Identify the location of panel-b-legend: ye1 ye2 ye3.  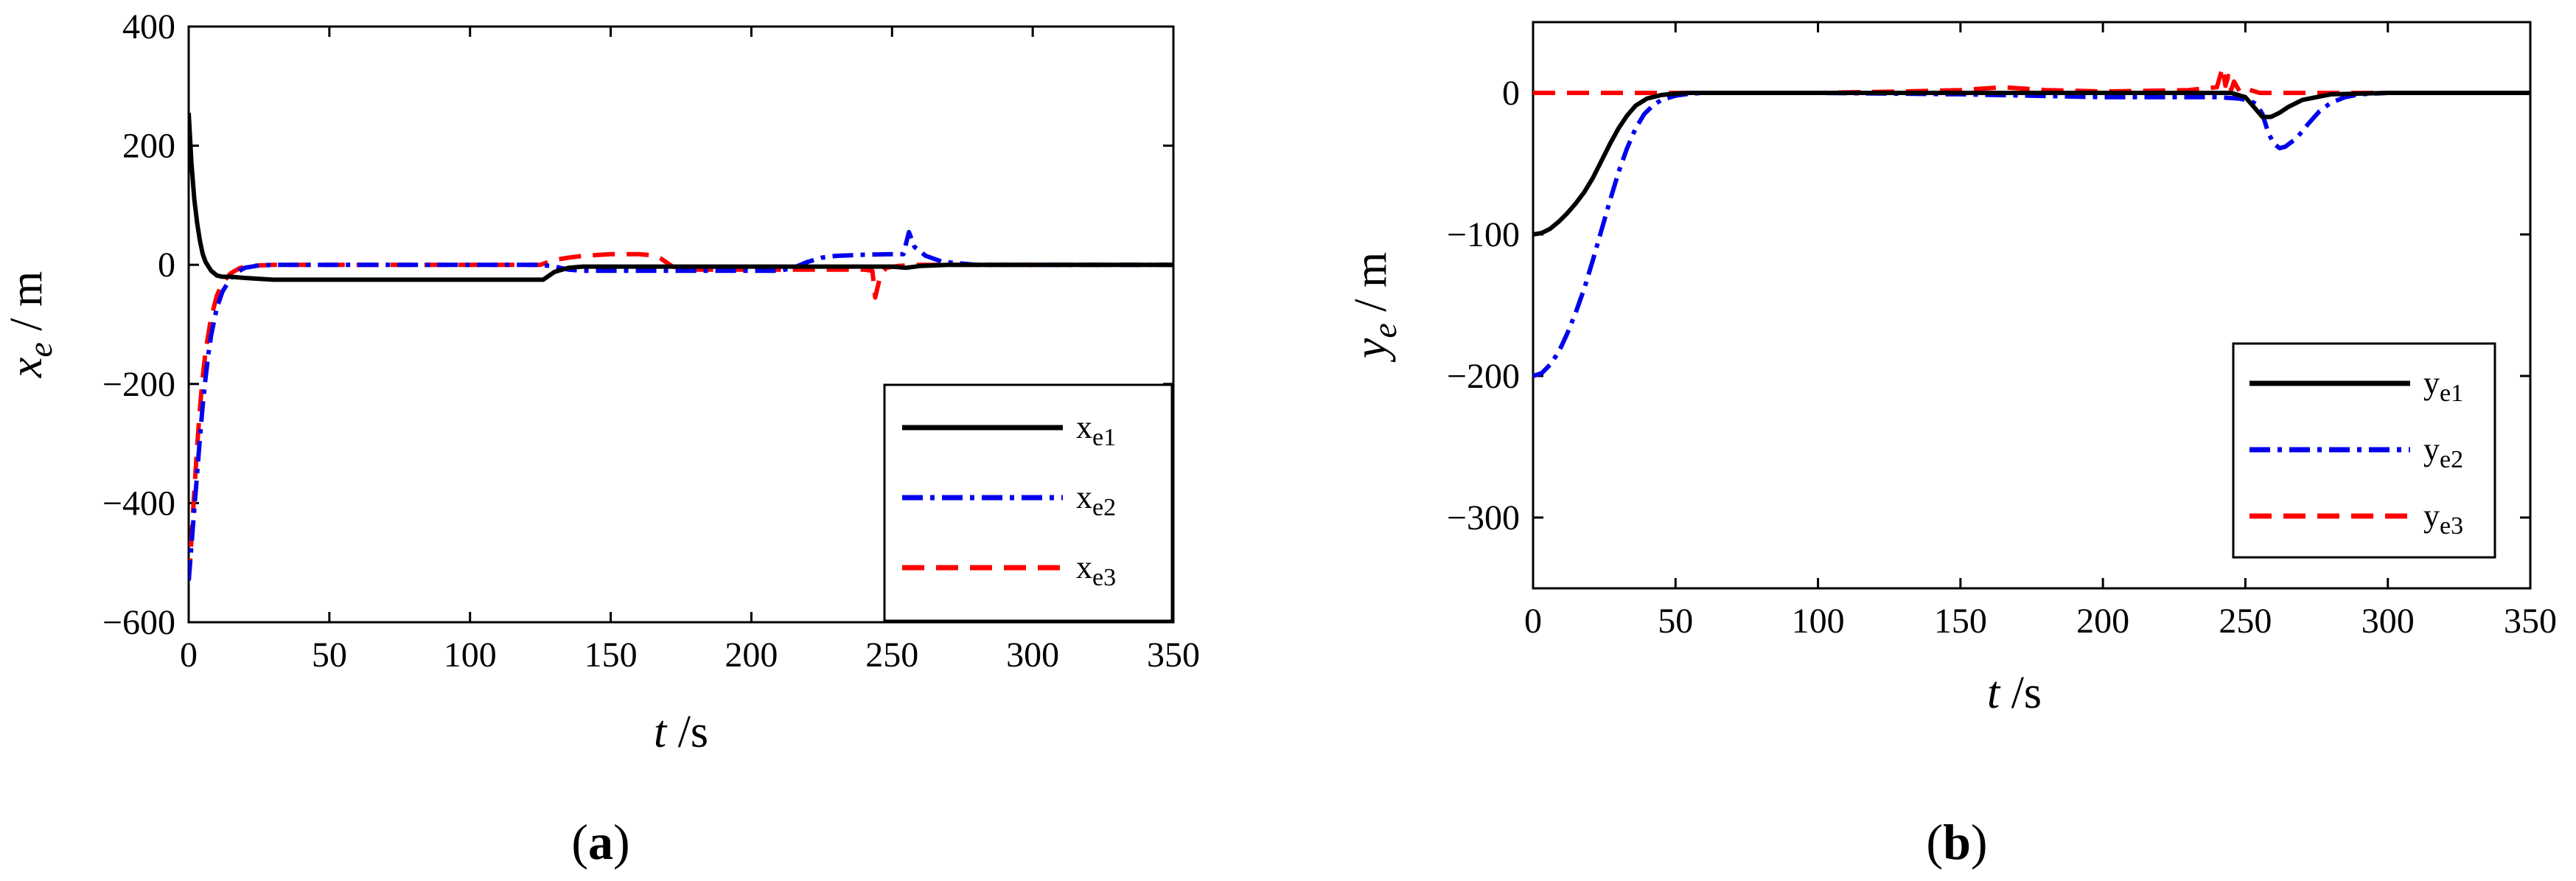
(2364, 451).